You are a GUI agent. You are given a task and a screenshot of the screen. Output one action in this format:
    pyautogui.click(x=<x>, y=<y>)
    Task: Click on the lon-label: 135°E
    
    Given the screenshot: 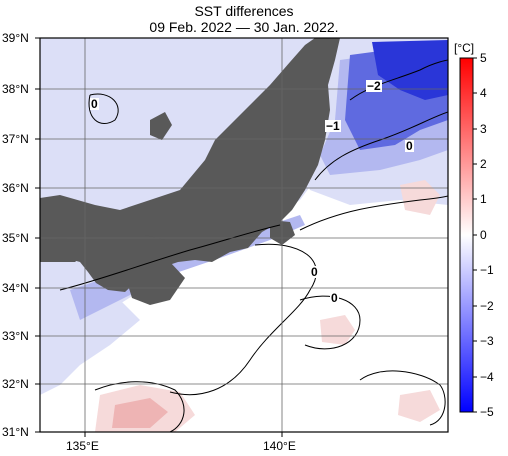 What is the action you would take?
    pyautogui.click(x=82, y=446)
    